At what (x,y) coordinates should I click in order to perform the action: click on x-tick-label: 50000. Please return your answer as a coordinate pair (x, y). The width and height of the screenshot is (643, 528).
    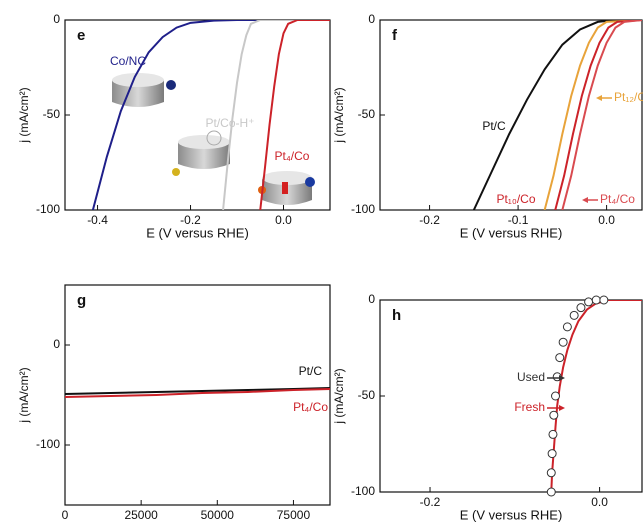
    Looking at the image, I should click on (218, 515).